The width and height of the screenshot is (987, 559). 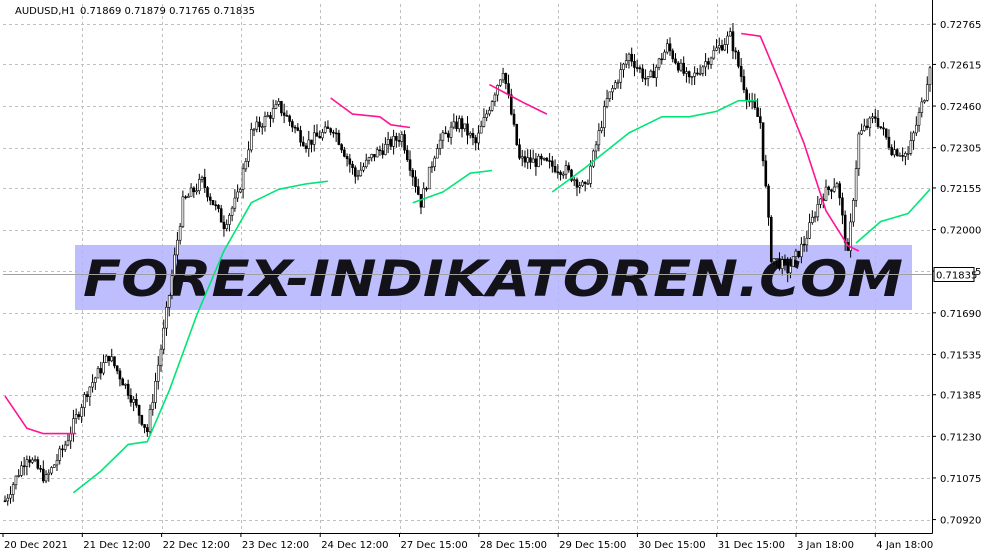 I want to click on x-tick-label: 4 Jan 18:00, so click(x=904, y=545).